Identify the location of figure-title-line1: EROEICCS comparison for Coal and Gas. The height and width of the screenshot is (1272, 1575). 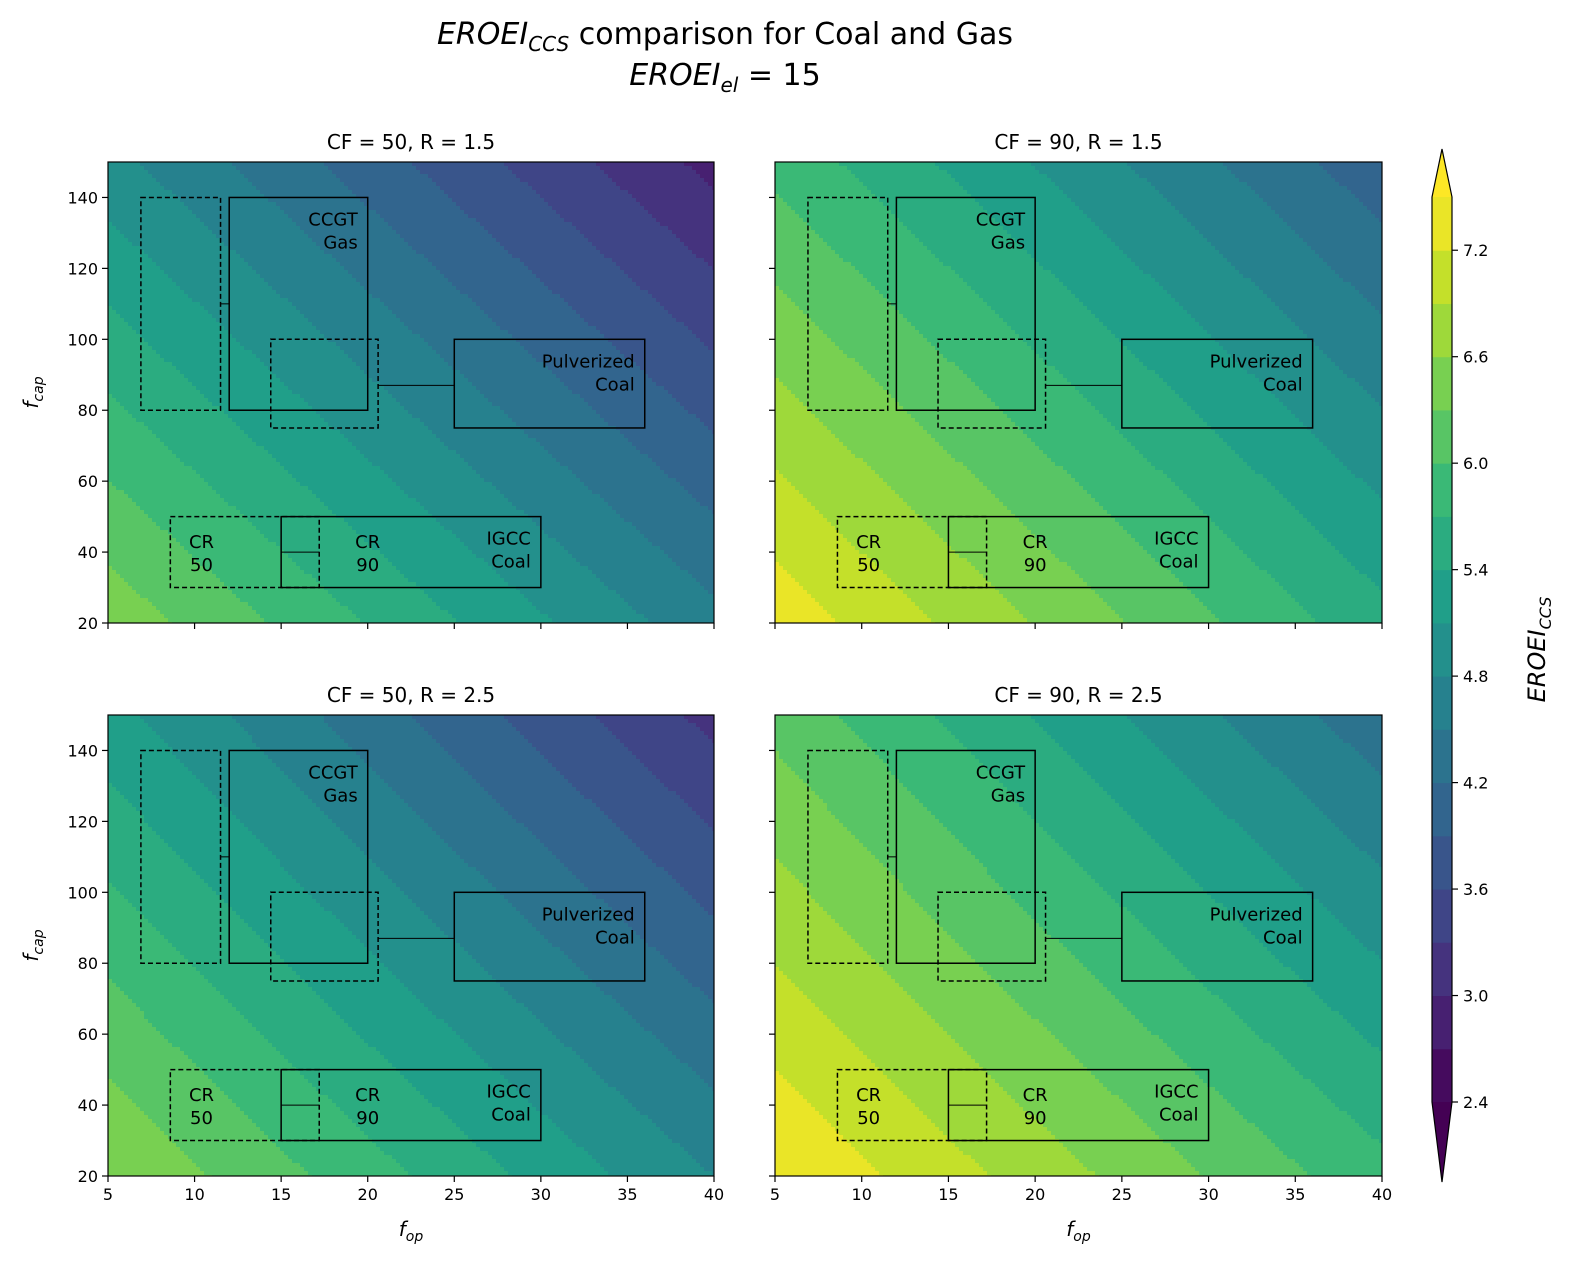
(725, 36).